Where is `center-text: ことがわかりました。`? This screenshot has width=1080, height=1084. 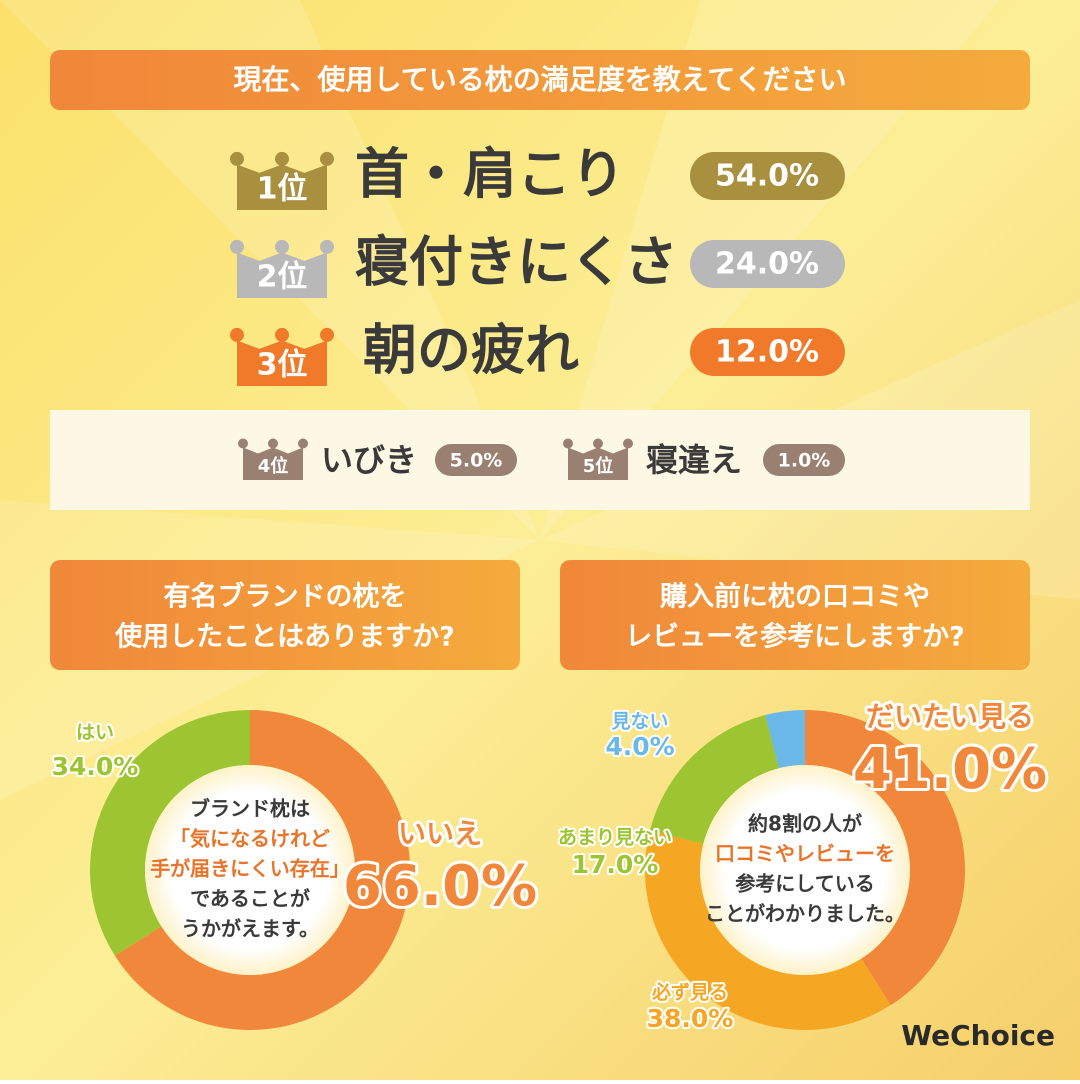
center-text: ことがわかりました。 is located at coordinates (805, 914).